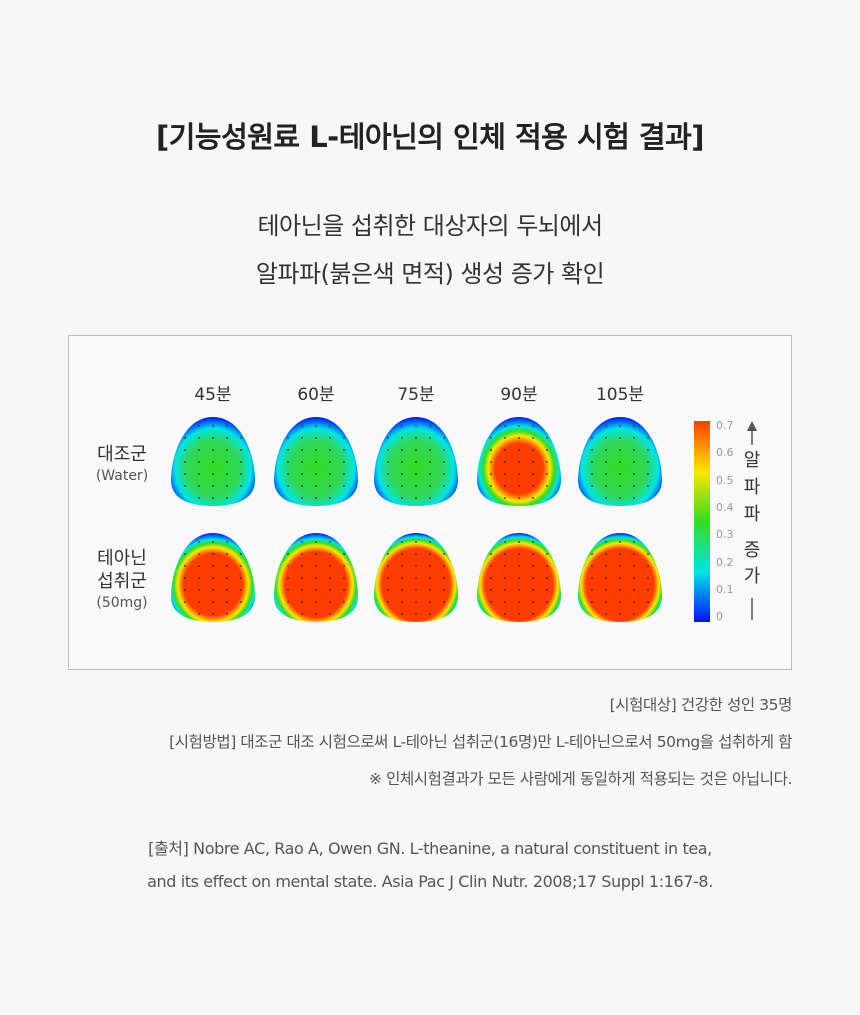  Describe the element at coordinates (430, 226) in the screenshot. I see `subtitle-line-1: 테아닌을 섭취한 대상자의 두뇌에서` at that location.